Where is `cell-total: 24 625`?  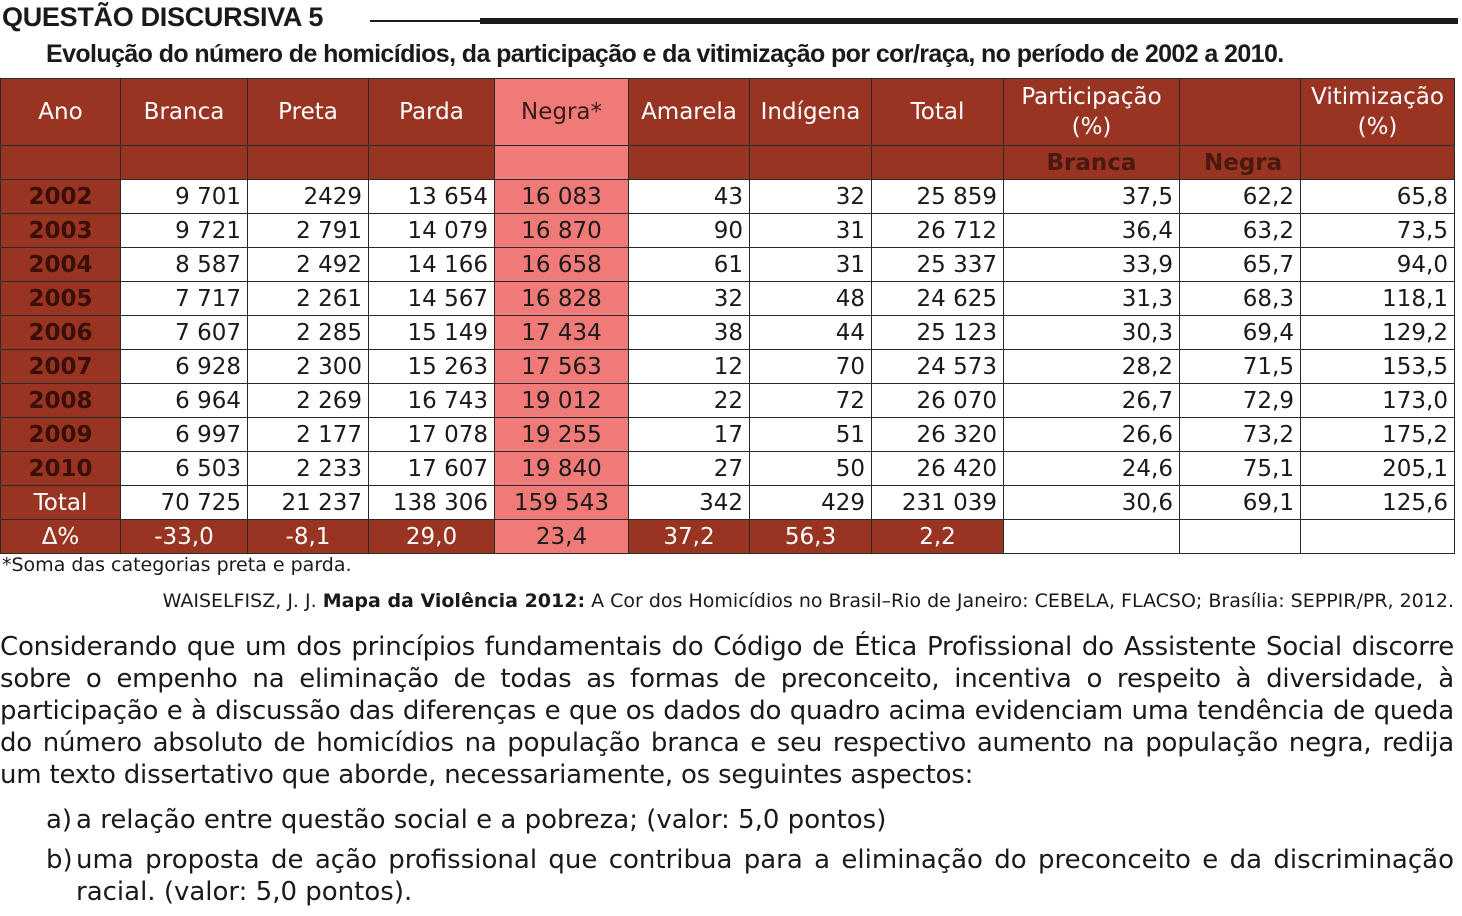
cell-total: 24 625 is located at coordinates (937, 298).